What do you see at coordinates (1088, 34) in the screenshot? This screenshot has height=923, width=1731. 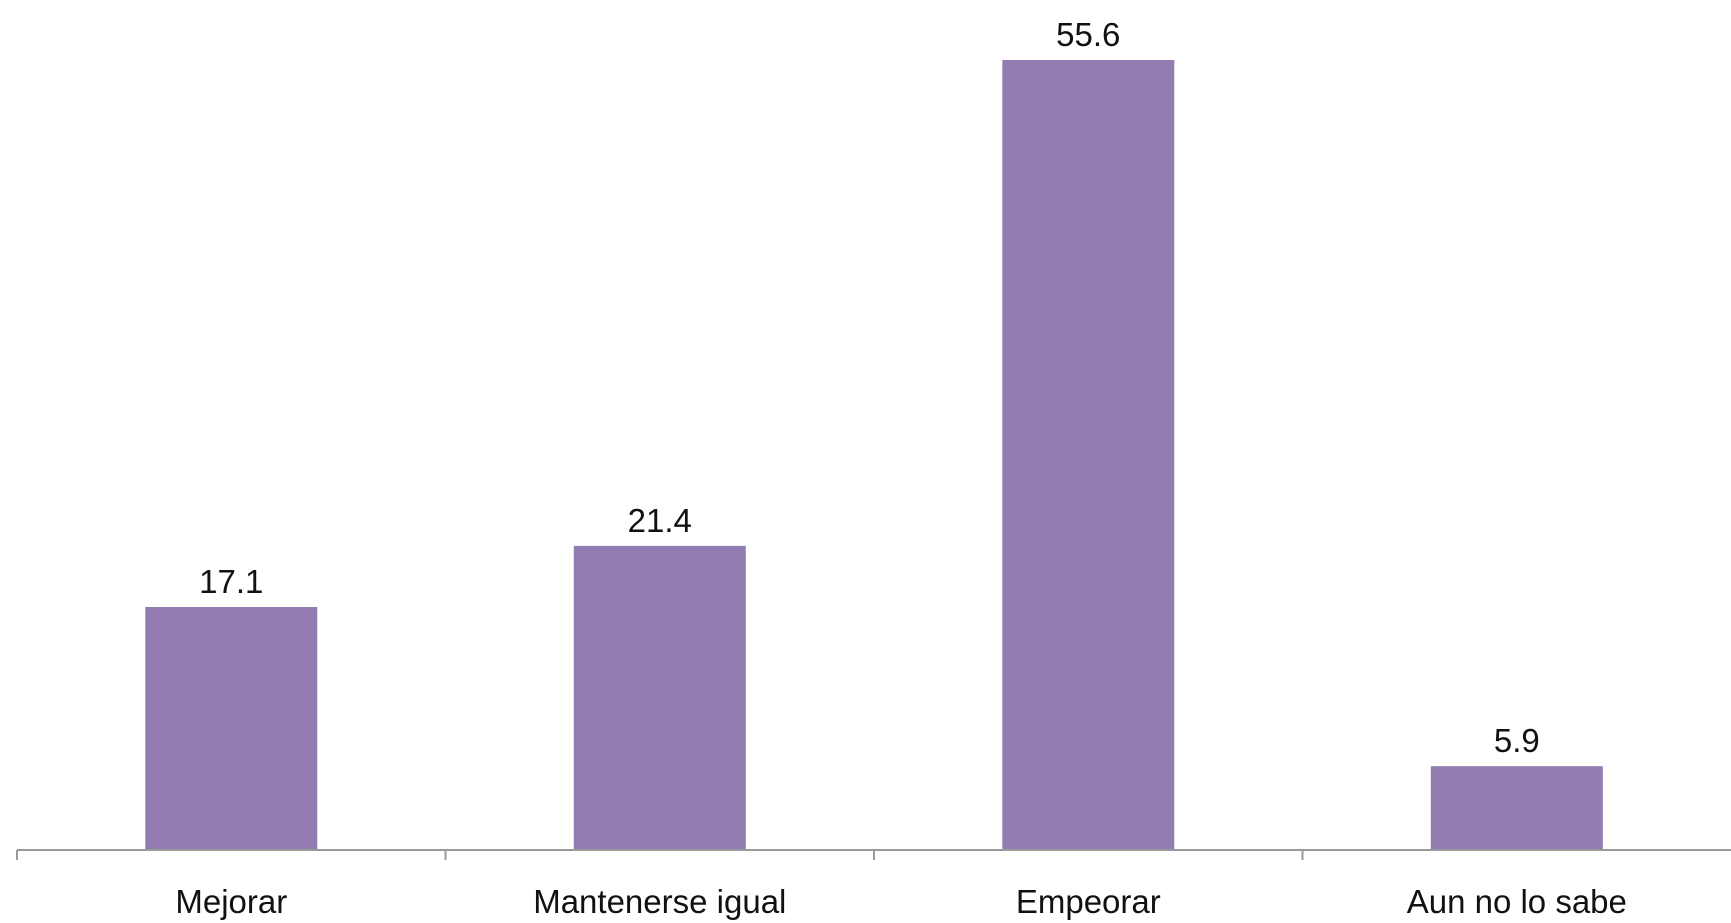 I see `data-label-empeorar: 55.6` at bounding box center [1088, 34].